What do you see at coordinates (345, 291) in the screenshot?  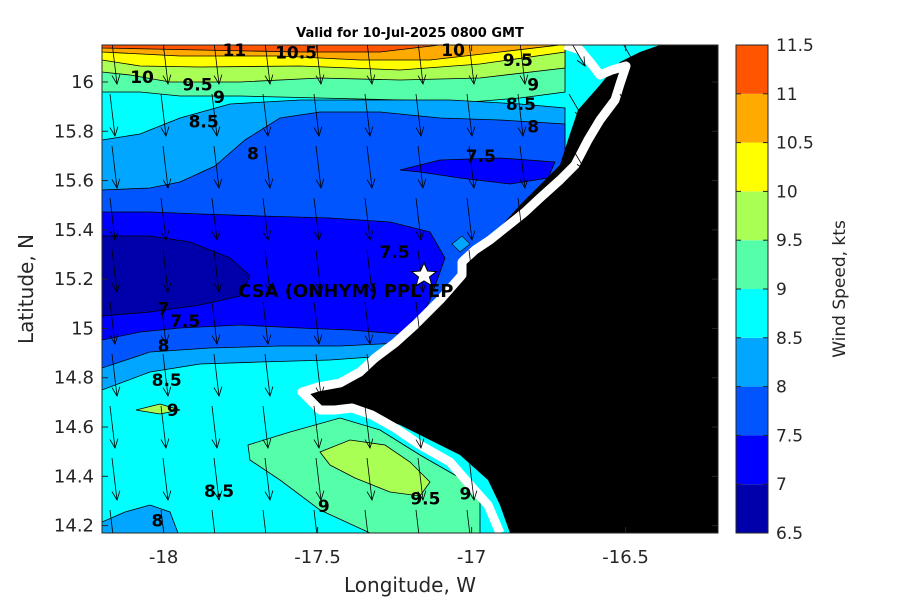 I see `site-annotation: CSA (ONHYM) PPL EP` at bounding box center [345, 291].